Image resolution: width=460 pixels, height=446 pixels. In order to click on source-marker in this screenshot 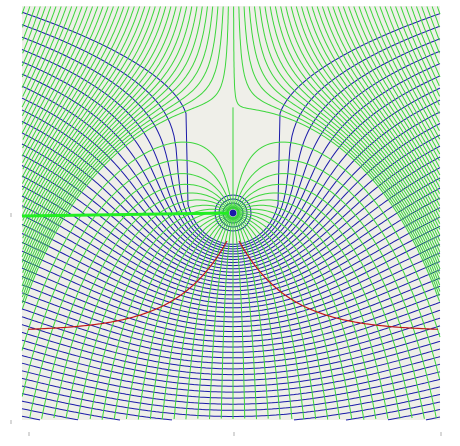, I will do `click(233, 213)`.